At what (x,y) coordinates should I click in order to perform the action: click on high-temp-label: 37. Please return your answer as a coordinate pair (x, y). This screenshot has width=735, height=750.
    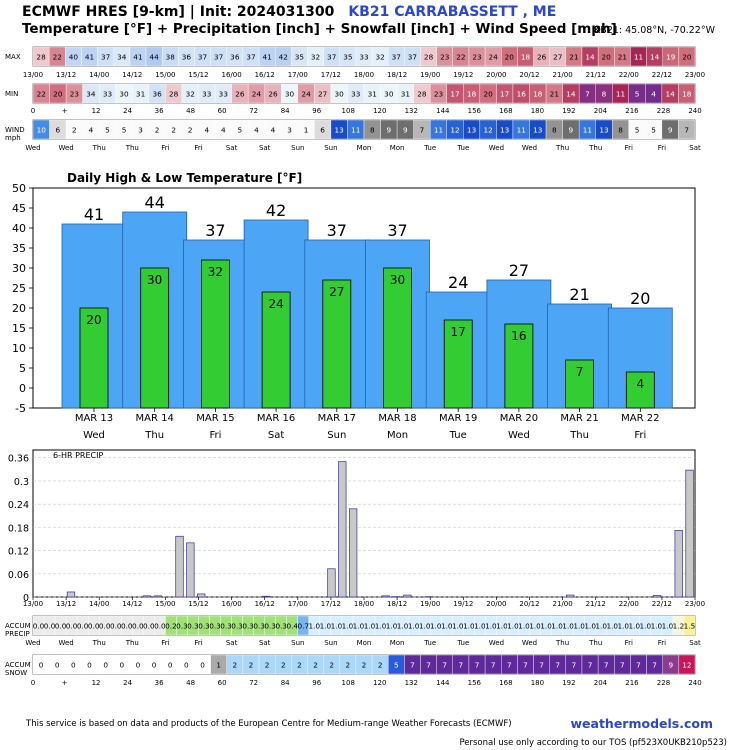
    Looking at the image, I should click on (397, 230).